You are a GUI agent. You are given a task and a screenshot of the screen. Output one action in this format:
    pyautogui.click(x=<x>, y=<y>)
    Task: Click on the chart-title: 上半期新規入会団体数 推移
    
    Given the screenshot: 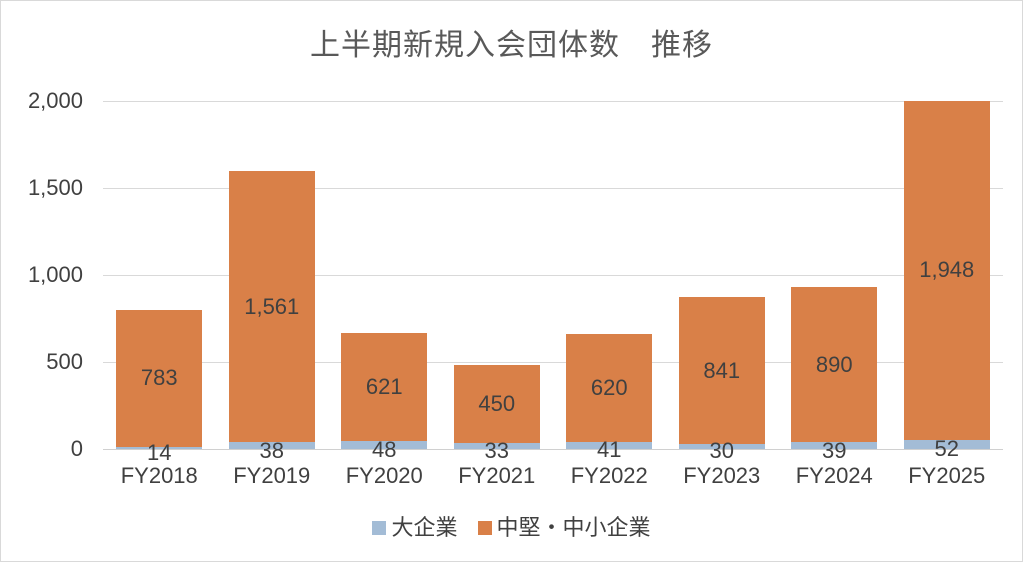 What is the action you would take?
    pyautogui.click(x=511, y=45)
    